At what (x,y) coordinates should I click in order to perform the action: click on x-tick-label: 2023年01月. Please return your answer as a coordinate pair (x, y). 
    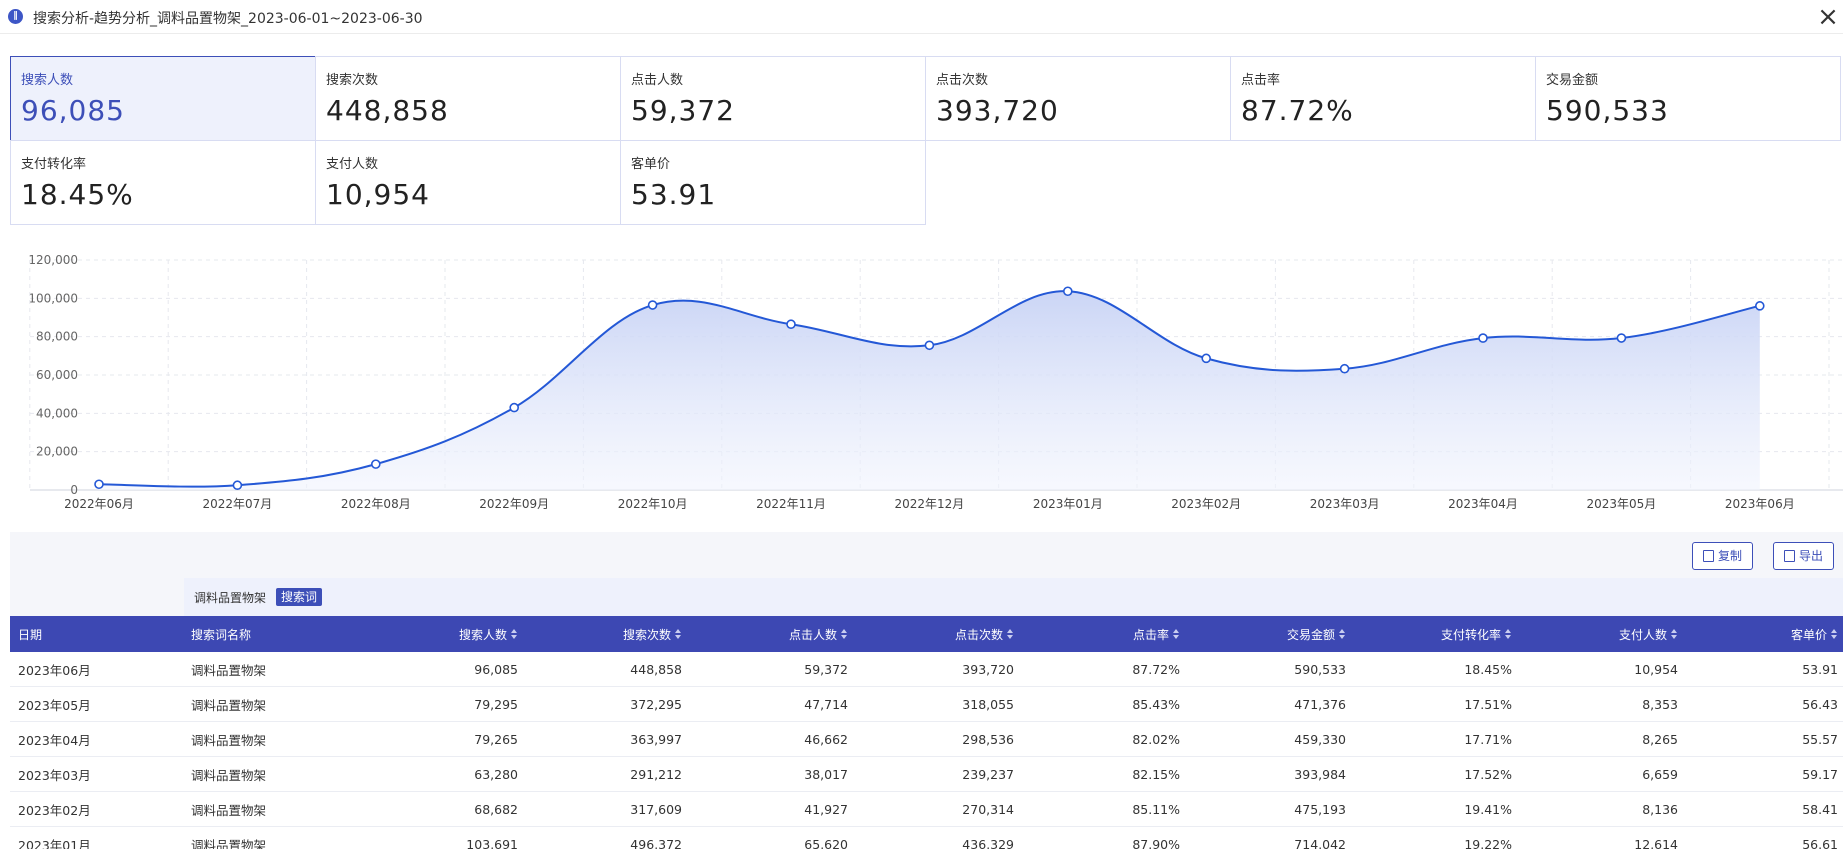
    Looking at the image, I should click on (1068, 504).